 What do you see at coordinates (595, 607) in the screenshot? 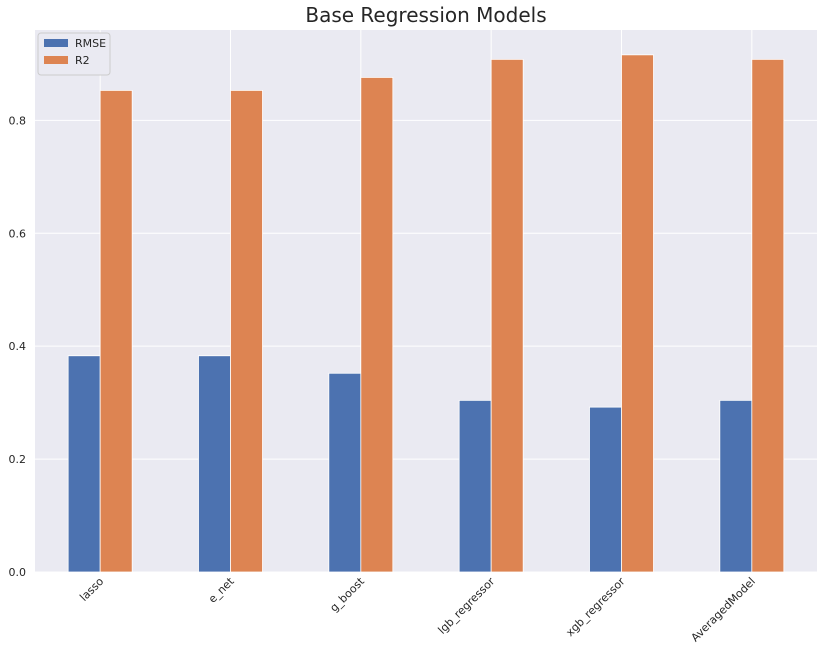
I see `x-tick-label: xgb_regressor` at bounding box center [595, 607].